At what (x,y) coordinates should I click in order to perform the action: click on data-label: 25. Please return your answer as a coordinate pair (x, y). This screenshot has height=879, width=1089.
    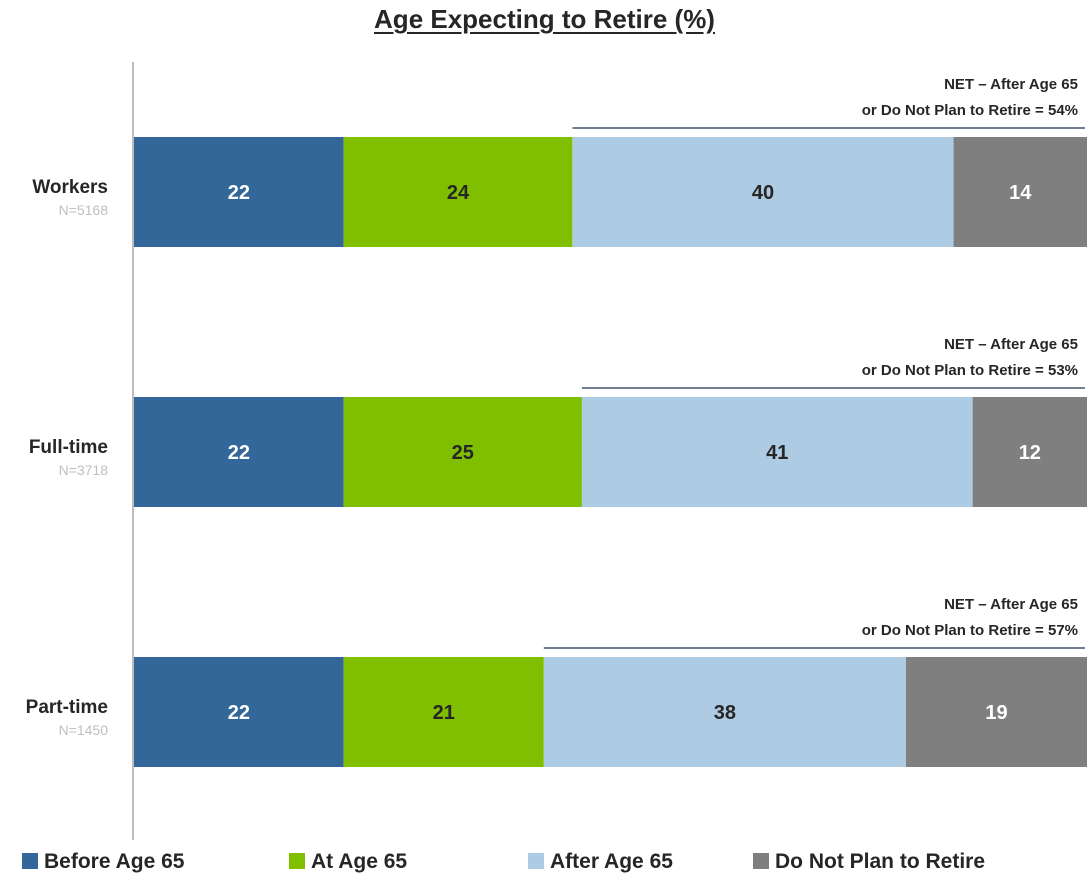
    Looking at the image, I should click on (463, 453).